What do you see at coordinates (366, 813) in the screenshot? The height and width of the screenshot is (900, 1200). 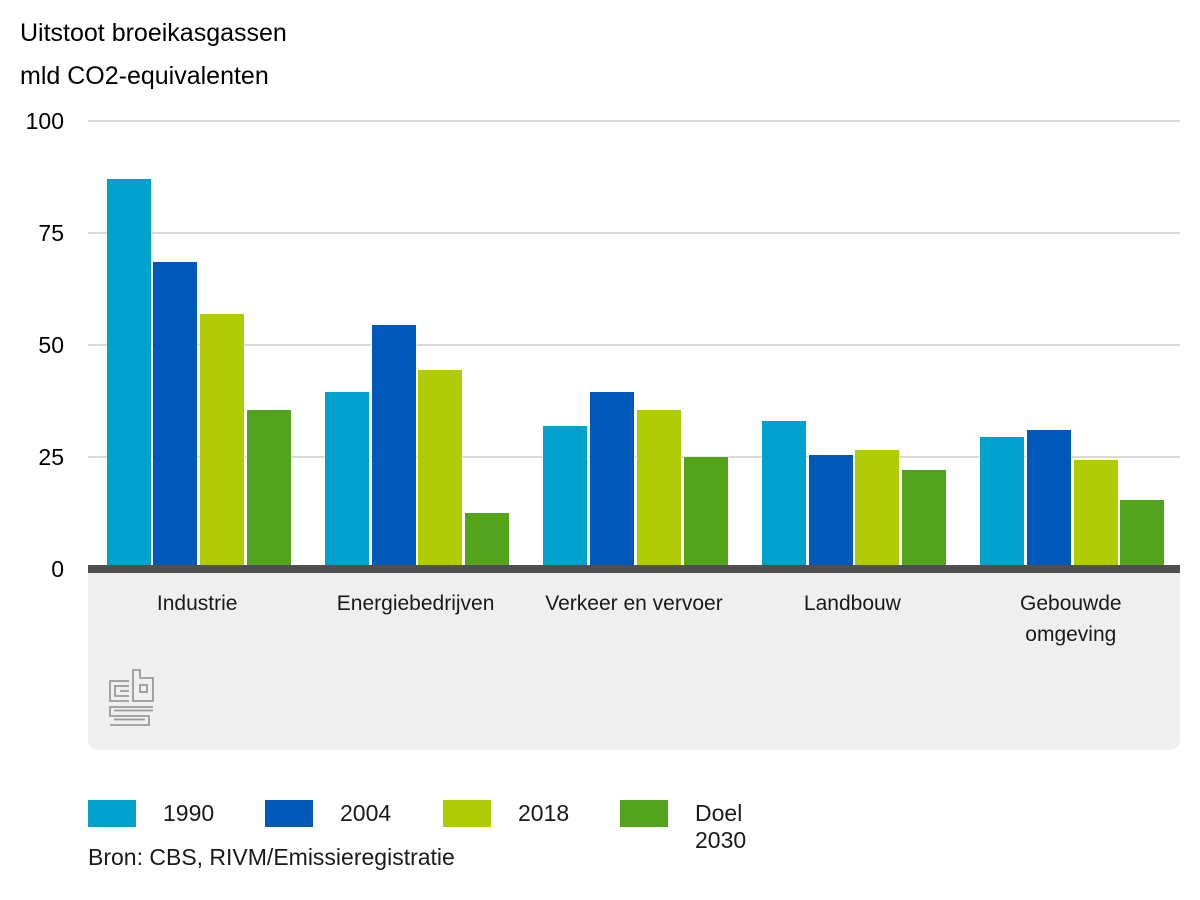 I see `legend-label: 2004` at bounding box center [366, 813].